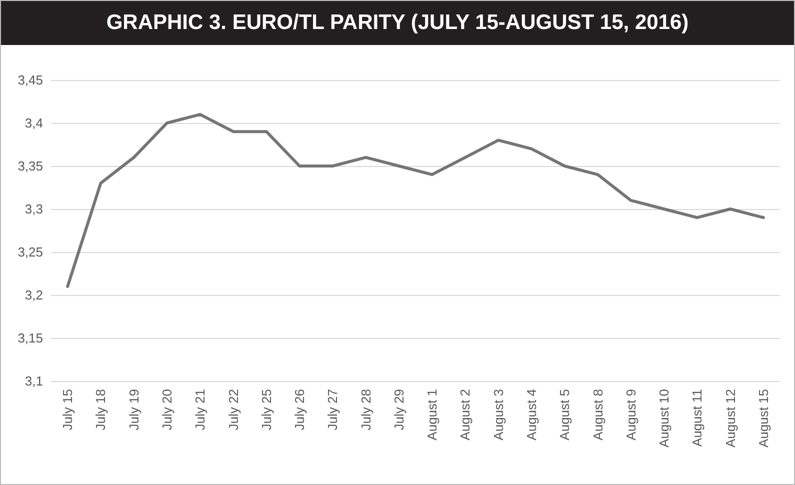 The image size is (795, 485). Describe the element at coordinates (763, 418) in the screenshot. I see `x-tick-label: August 15` at that location.